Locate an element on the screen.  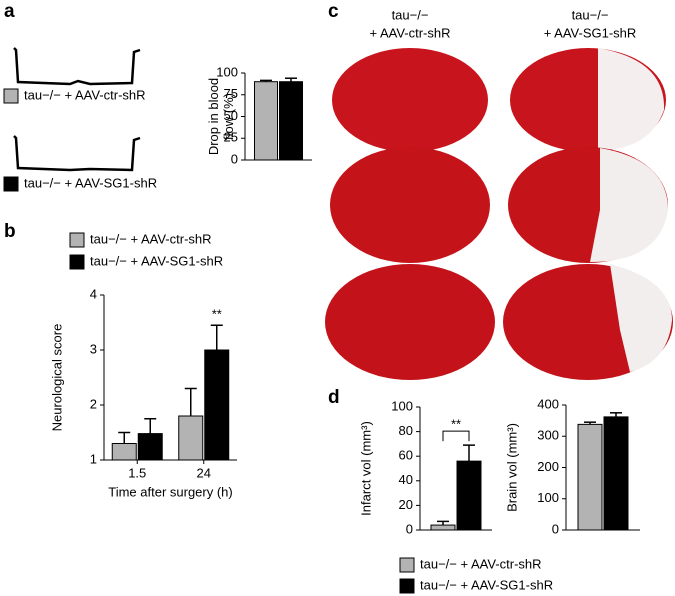
y-axis-label: Infarct vol (mm³) is located at coordinates (365, 468).